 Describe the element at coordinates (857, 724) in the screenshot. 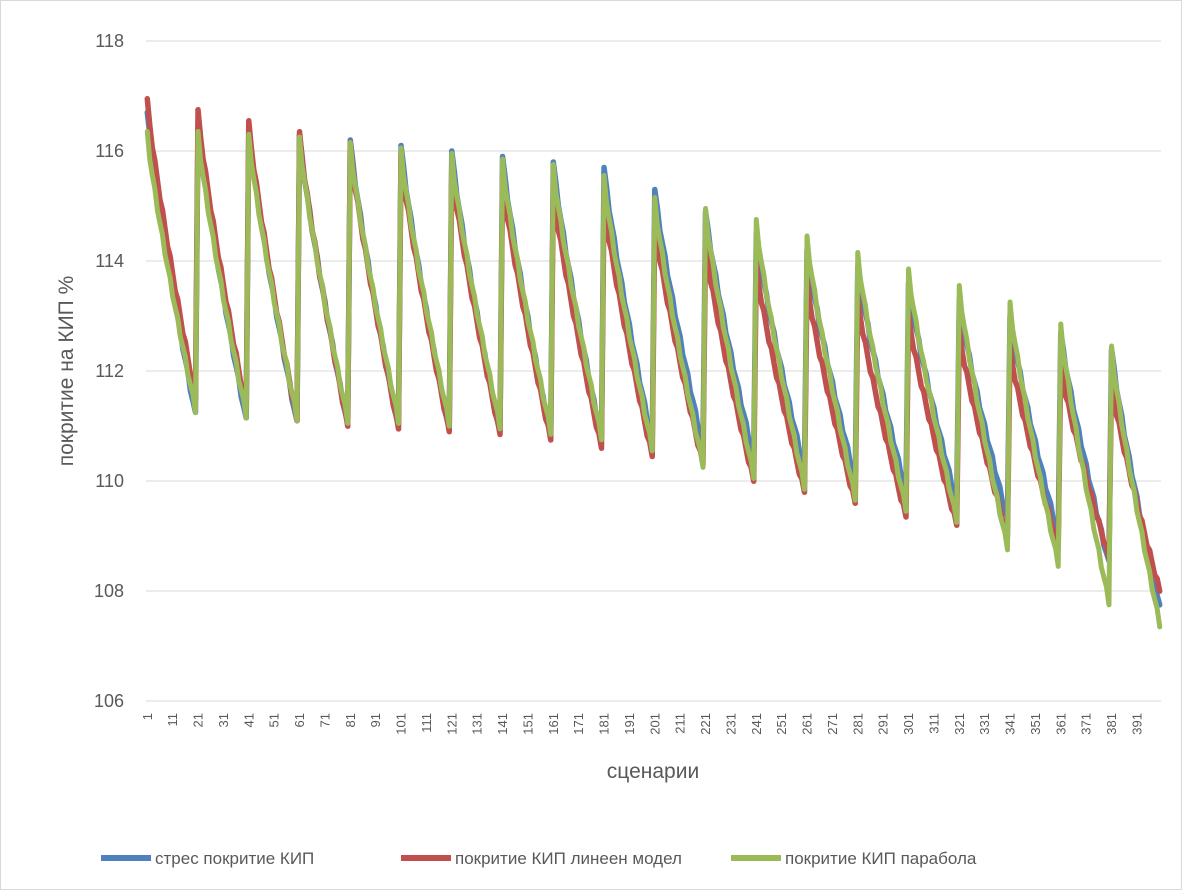

I see `x-tick-label: 281` at that location.